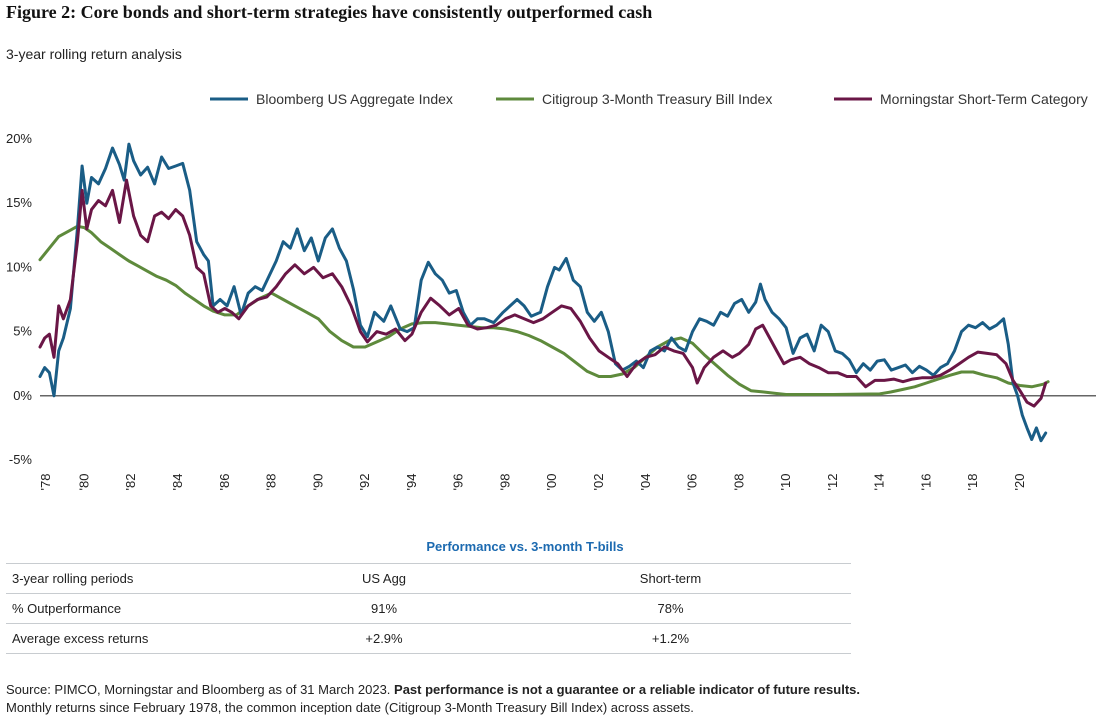 Image resolution: width=1100 pixels, height=726 pixels. What do you see at coordinates (504, 482) in the screenshot?
I see `x-tick-label: '98` at bounding box center [504, 482].